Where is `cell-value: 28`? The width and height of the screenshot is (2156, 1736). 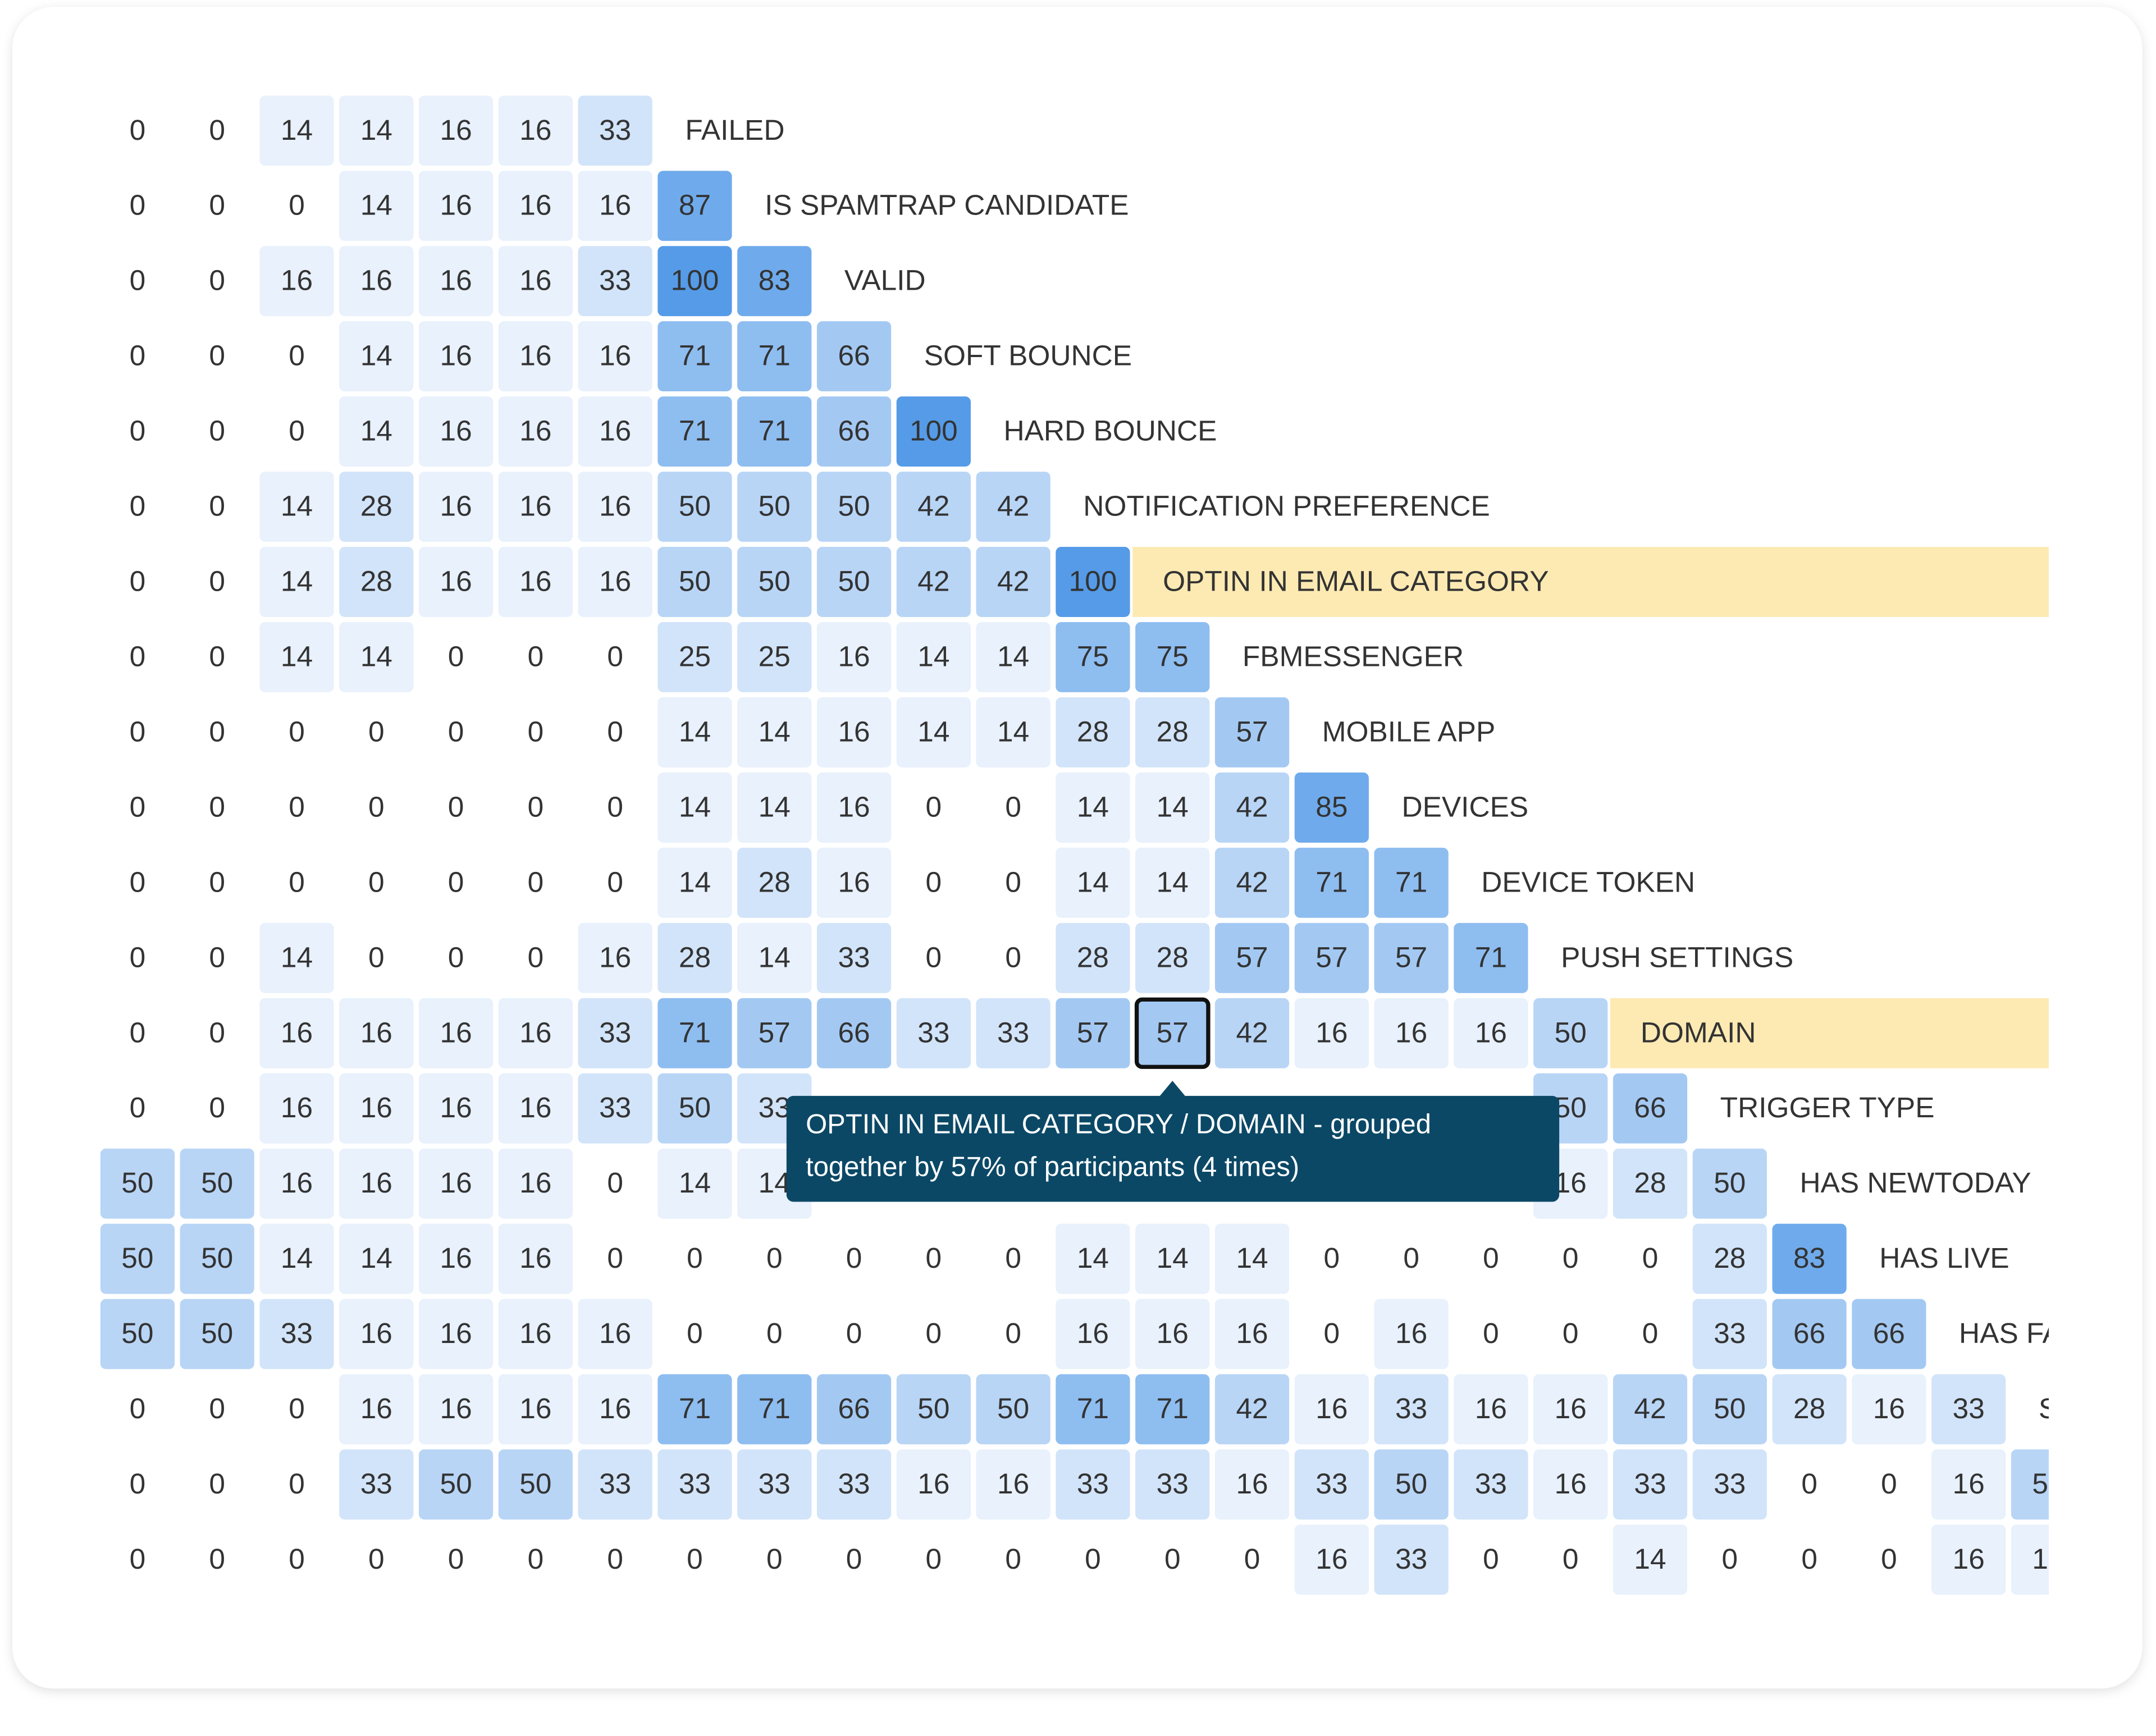
cell-value: 28 is located at coordinates (1730, 1257).